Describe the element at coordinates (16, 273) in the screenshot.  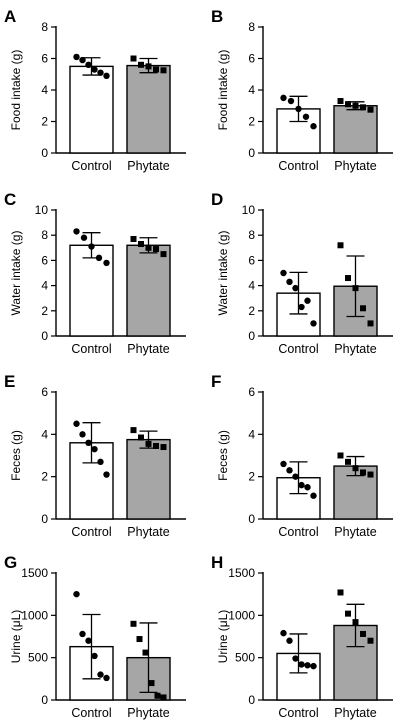
I see `y-axis-label: Water intake (g)` at that location.